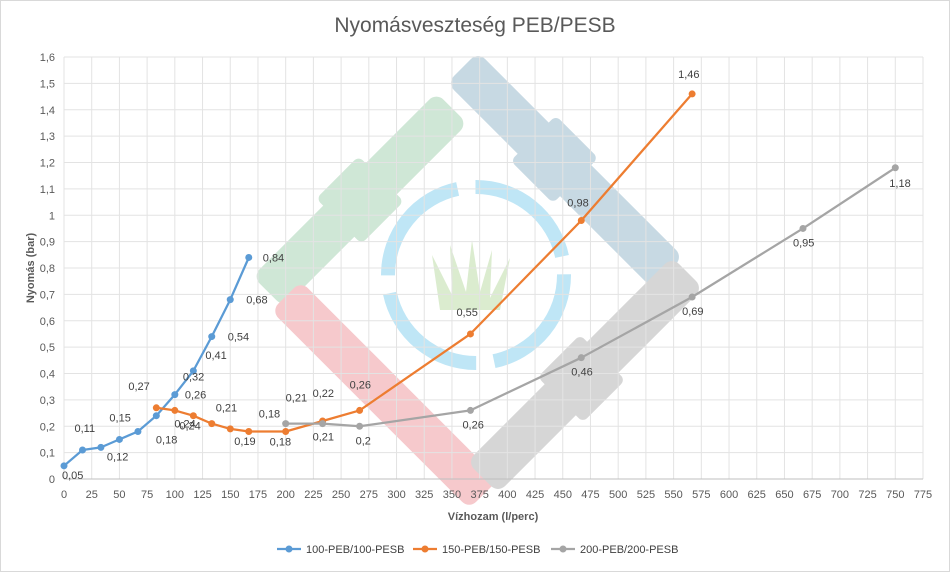 This screenshot has height=572, width=950. What do you see at coordinates (47, 111) in the screenshot?
I see `y-tick-label: 1,4` at bounding box center [47, 111].